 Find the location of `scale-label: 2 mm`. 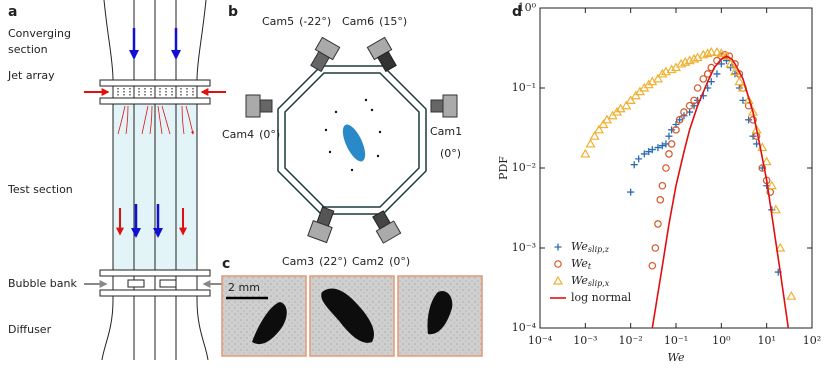

scale-label: 2 mm is located at coordinates (244, 287).